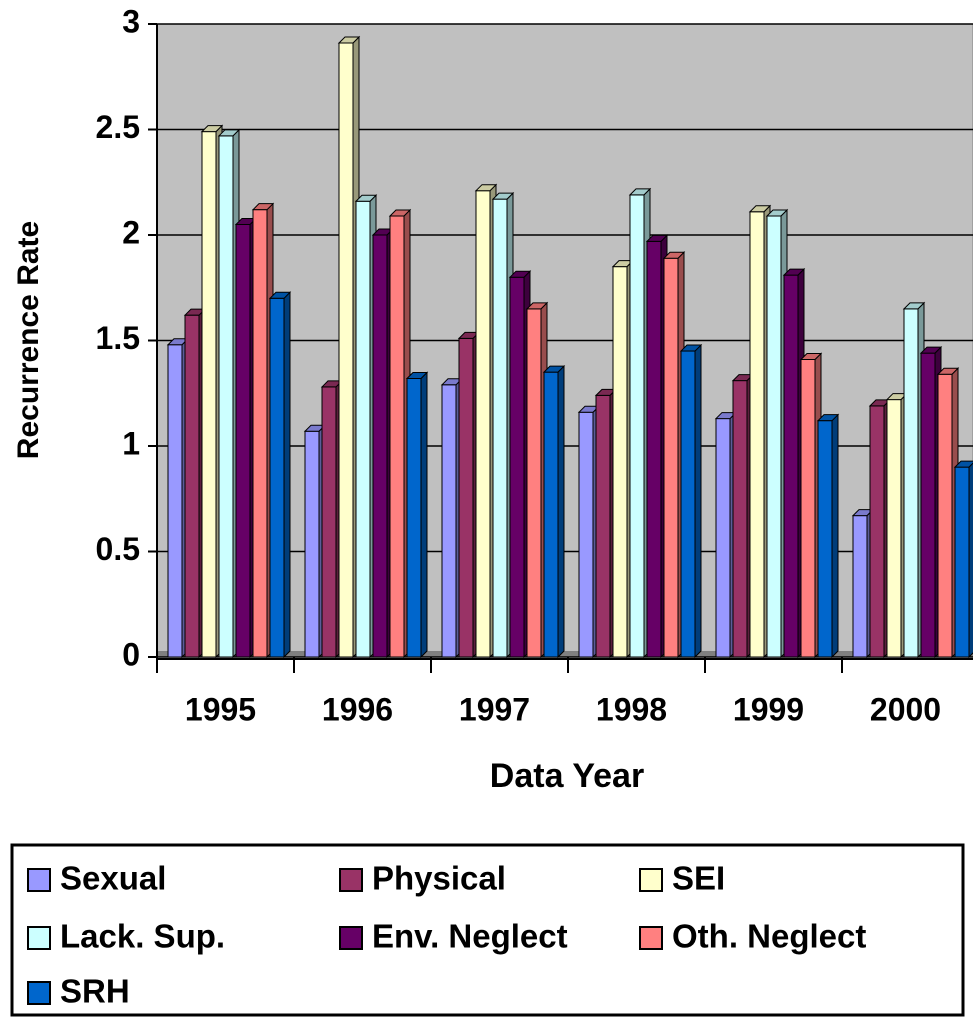 The height and width of the screenshot is (1027, 973). Describe the element at coordinates (698, 878) in the screenshot. I see `legend-label: SEI` at that location.